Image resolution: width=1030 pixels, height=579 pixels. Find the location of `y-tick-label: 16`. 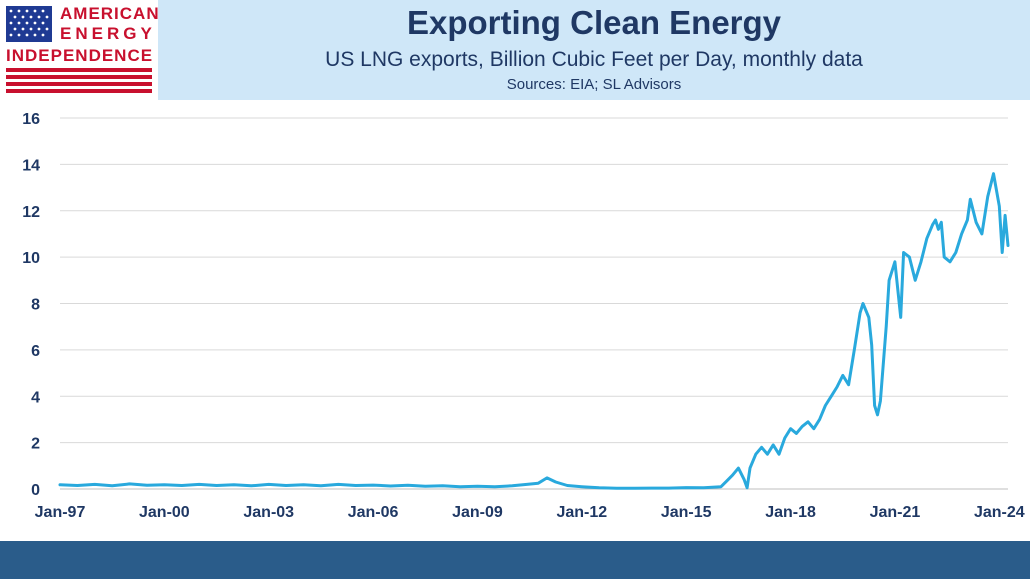

y-tick-label: 16 is located at coordinates (31, 119).